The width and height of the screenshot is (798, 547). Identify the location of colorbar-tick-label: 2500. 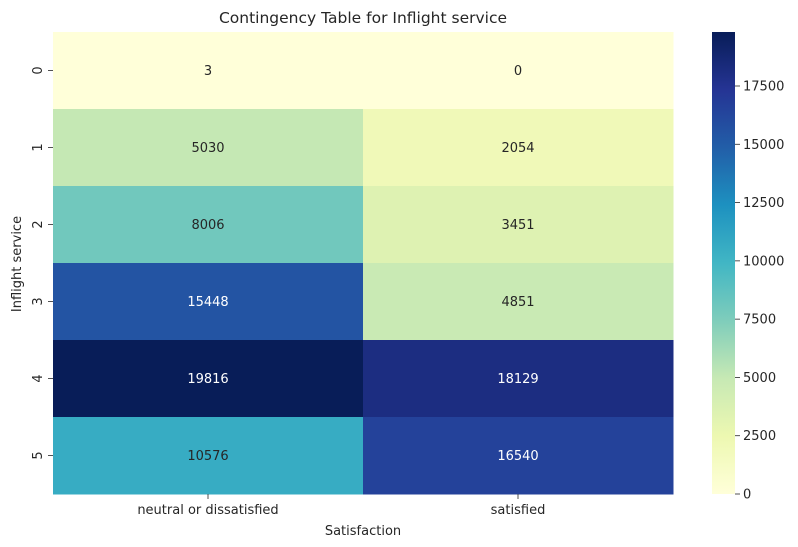
(759, 436).